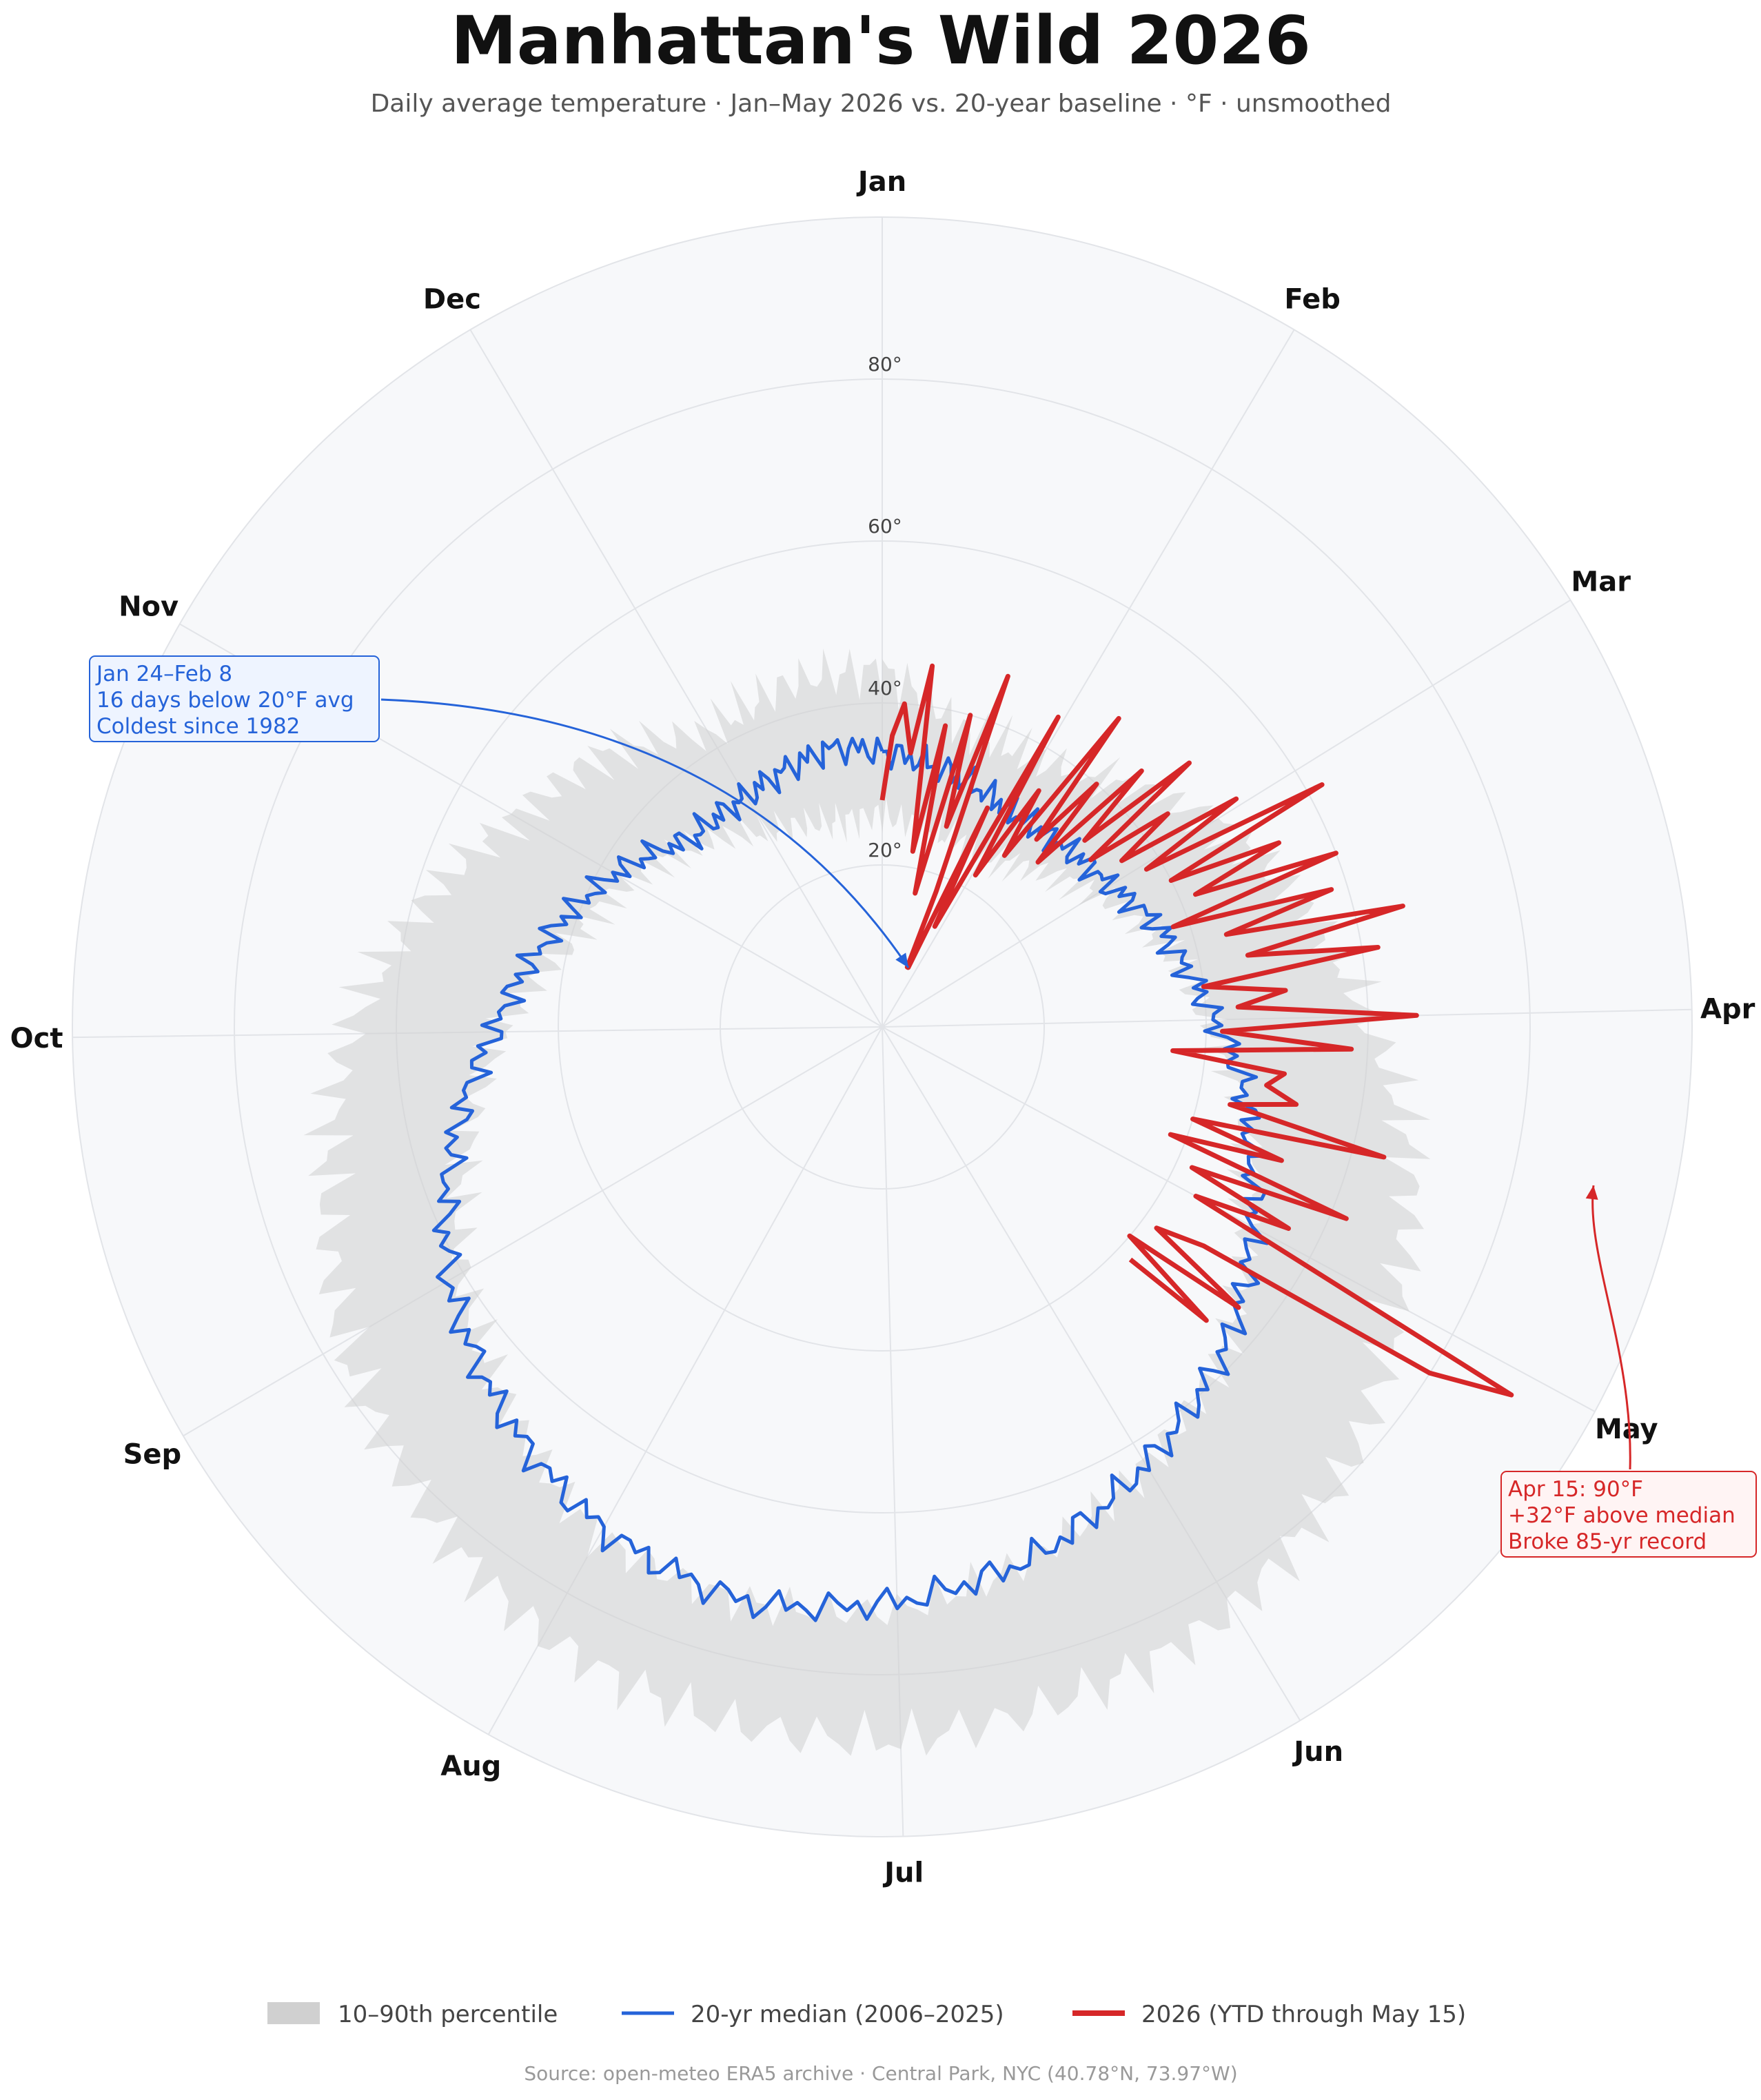  What do you see at coordinates (1576, 1489) in the screenshot?
I see `annotation-text-line: Apr 15: 90°F` at bounding box center [1576, 1489].